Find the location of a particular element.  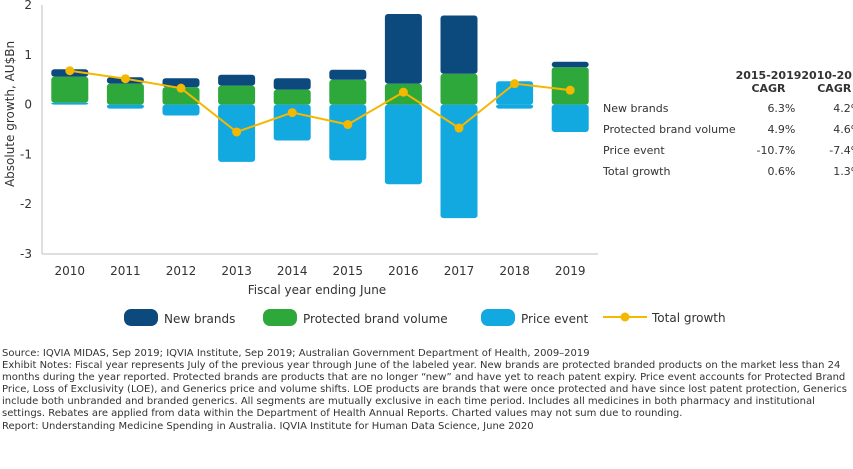

cagr-row: Protected brand volume 4.9% 4.6% is located at coordinates (728, 129).